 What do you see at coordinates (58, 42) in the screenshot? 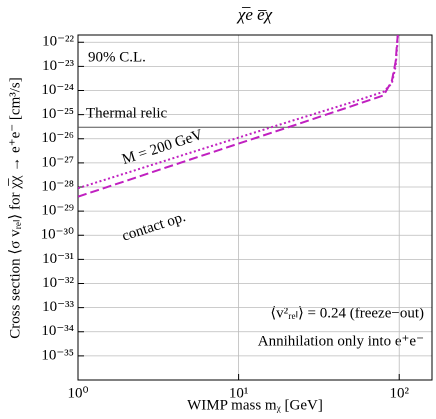
I see `y-tick-label: 10⁻²²` at bounding box center [58, 42].